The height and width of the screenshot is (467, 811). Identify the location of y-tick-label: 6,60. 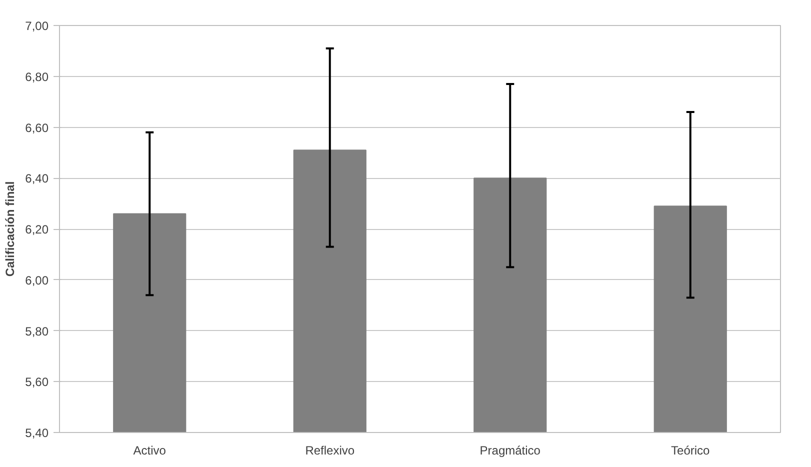
(37, 127).